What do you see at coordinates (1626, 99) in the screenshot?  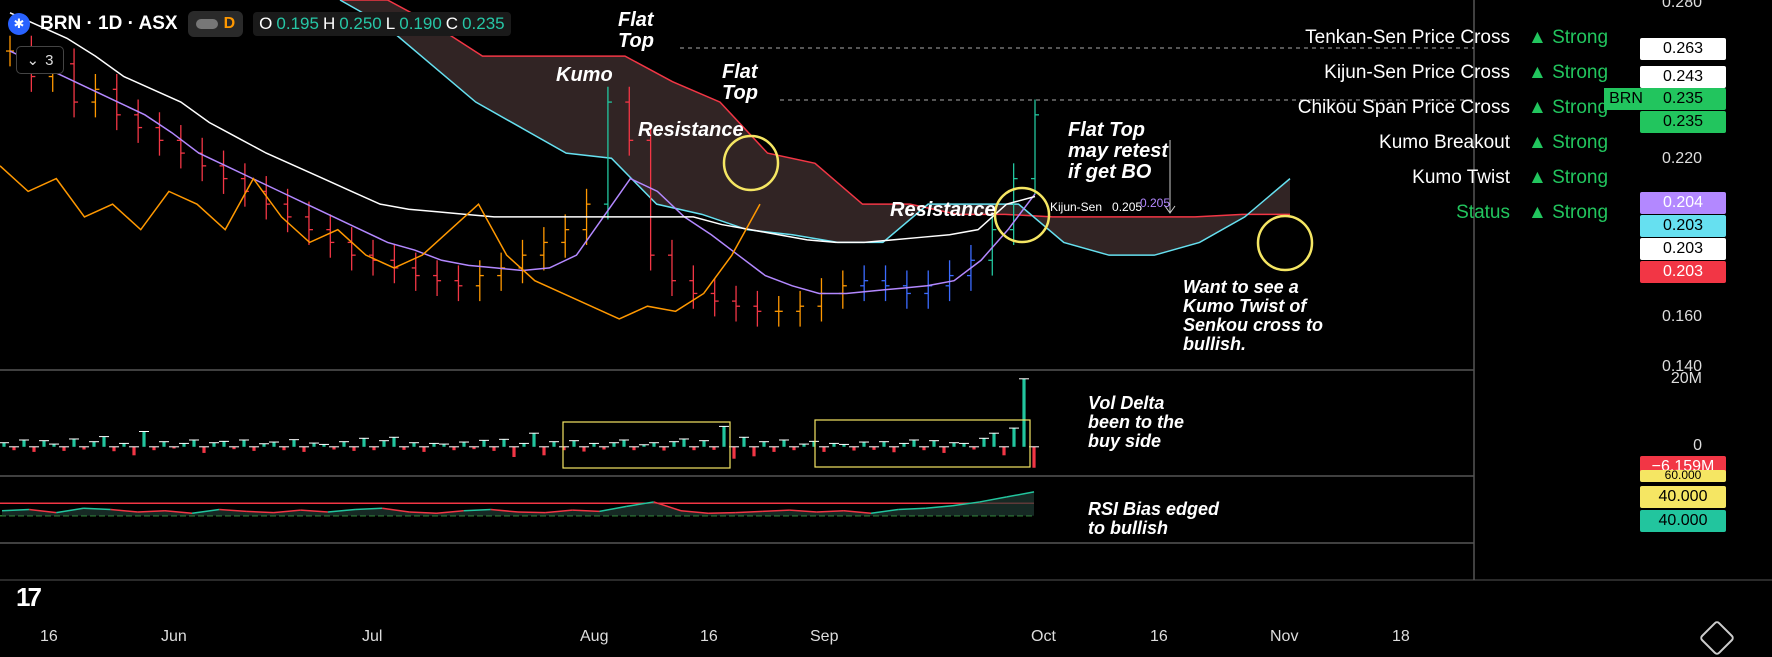 I see `ticker-tag: BRN` at bounding box center [1626, 99].